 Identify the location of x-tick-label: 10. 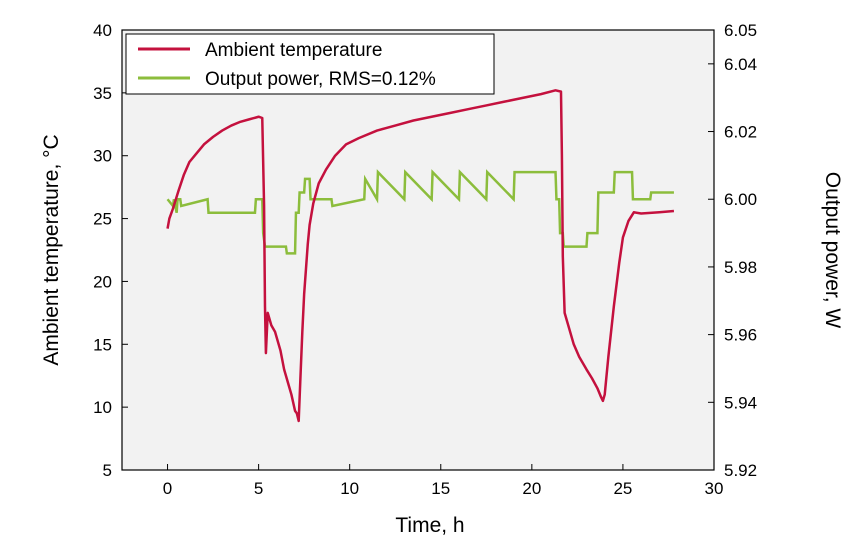
(349, 488).